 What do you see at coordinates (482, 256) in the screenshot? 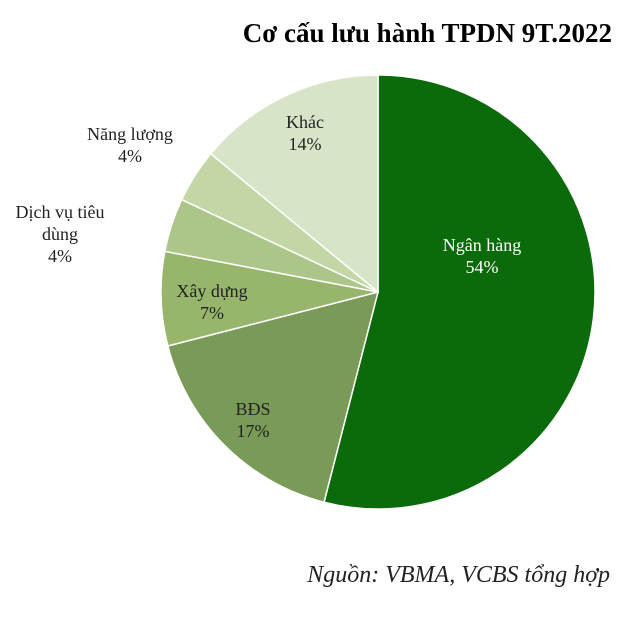
I see `slice-label: Ngân hàng 54%` at bounding box center [482, 256].